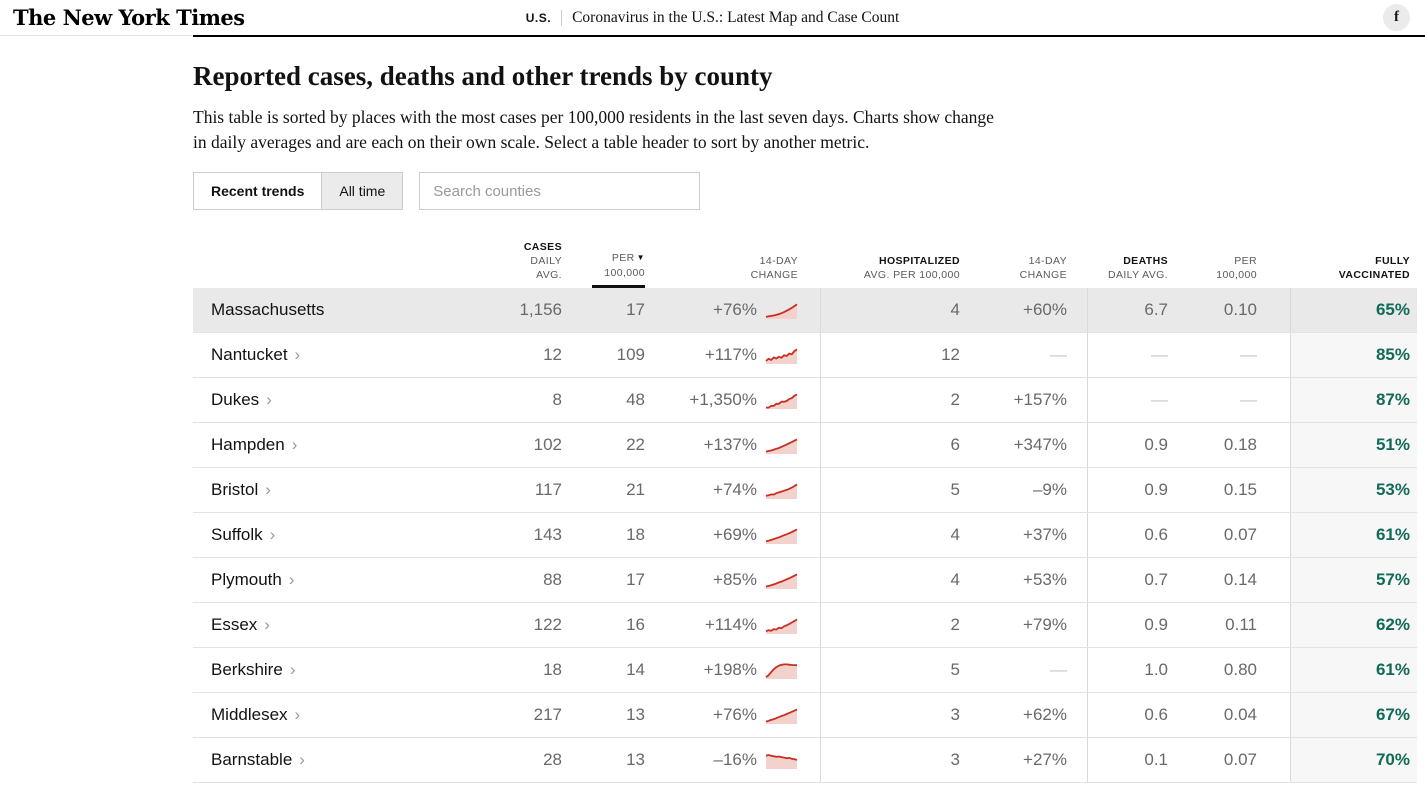 This screenshot has width=1425, height=803. I want to click on cases-daily-avg-value: 117, so click(548, 489).